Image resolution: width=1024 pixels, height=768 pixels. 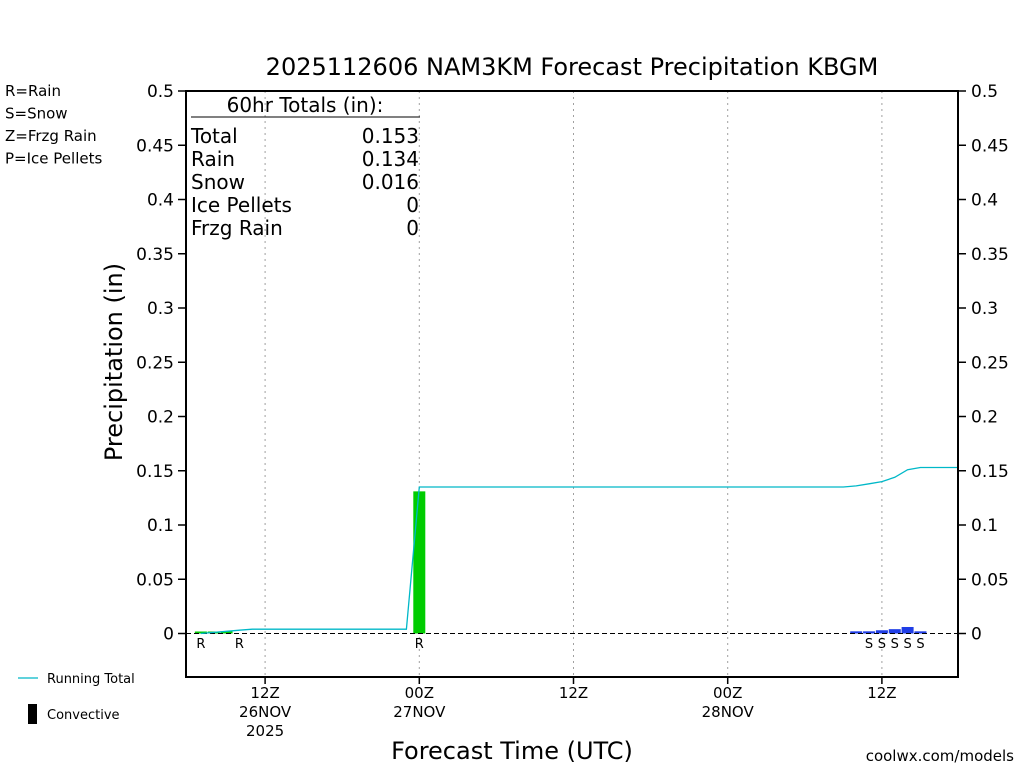 What do you see at coordinates (160, 201) in the screenshot?
I see `y-tick-label-left: 0.4` at bounding box center [160, 201].